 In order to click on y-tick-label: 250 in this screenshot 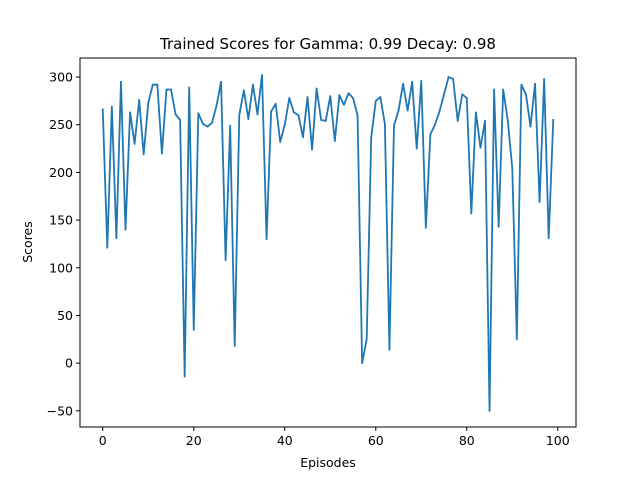, I will do `click(61, 124)`.